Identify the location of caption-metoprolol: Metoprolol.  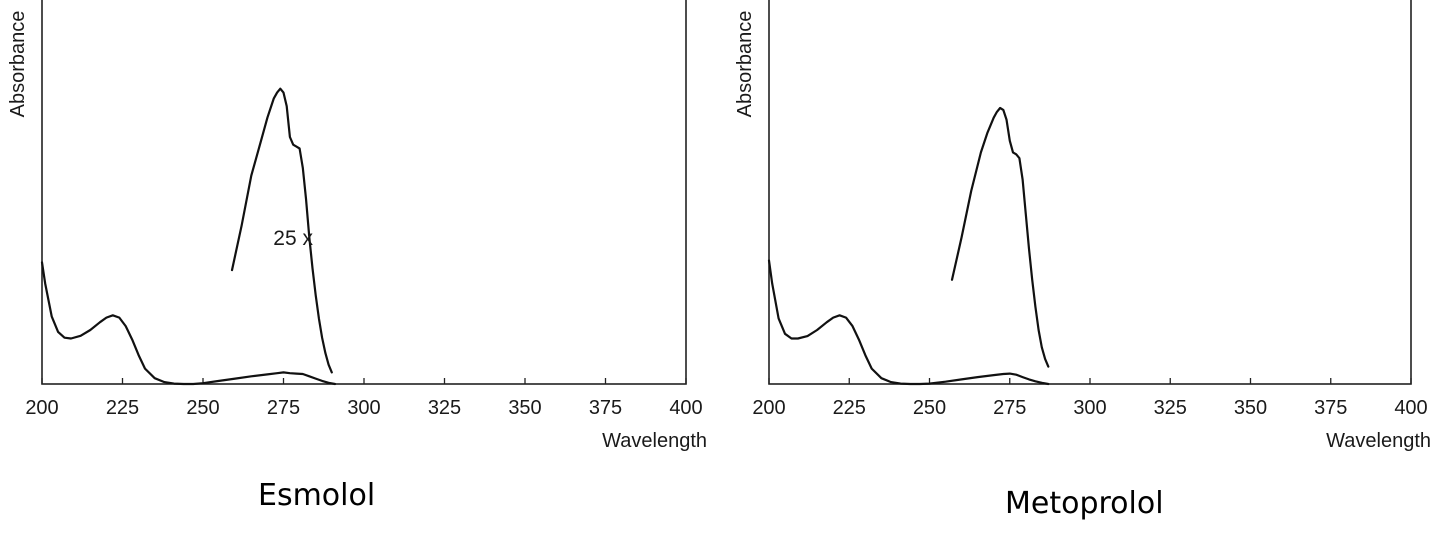
(1084, 503).